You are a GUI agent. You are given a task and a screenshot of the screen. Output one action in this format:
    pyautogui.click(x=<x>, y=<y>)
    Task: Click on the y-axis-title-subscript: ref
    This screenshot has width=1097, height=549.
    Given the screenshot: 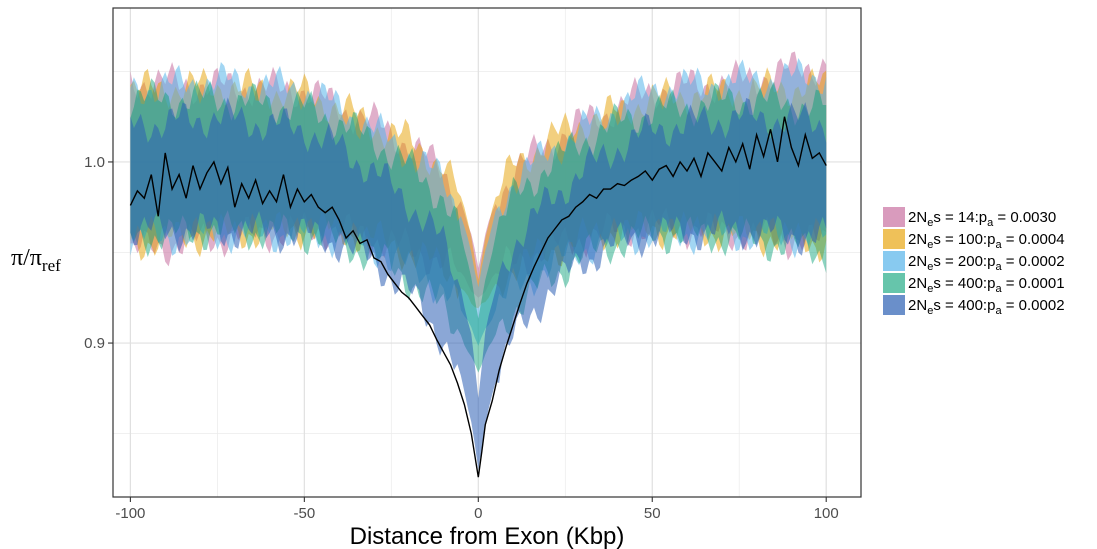 What is the action you would take?
    pyautogui.click(x=51, y=265)
    